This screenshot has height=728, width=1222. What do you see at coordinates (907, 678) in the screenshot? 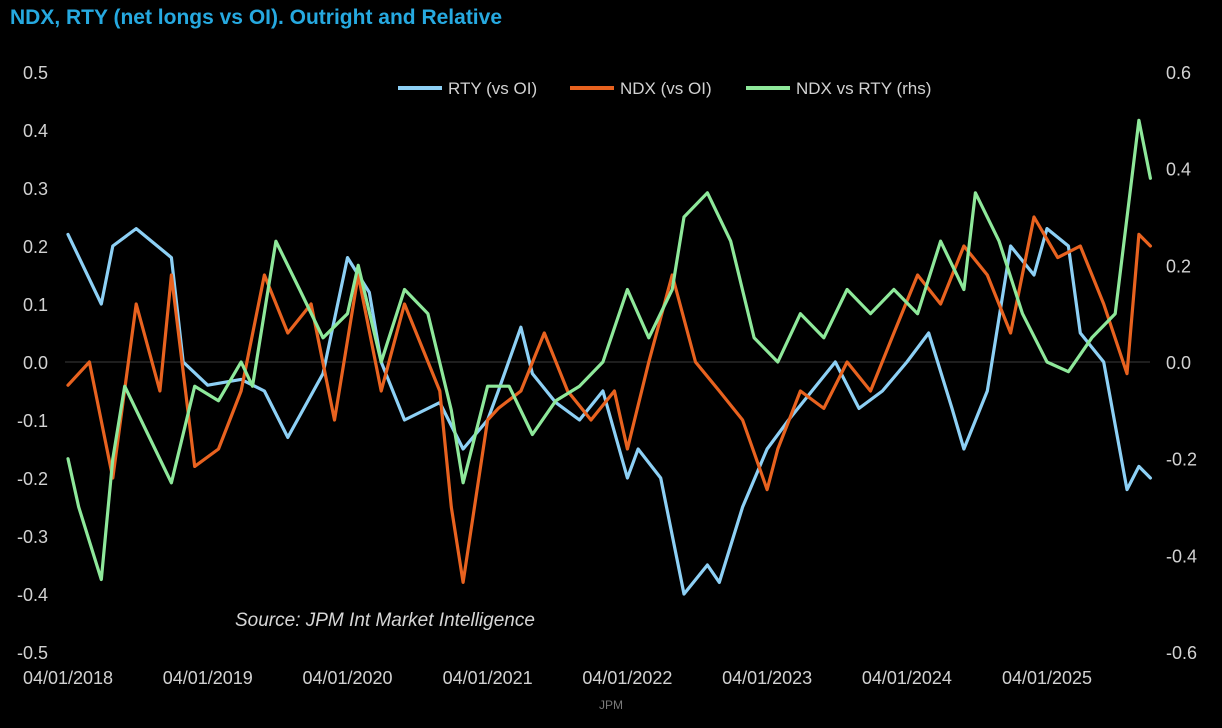
I see `x-tick-label: 04/01/2024` at bounding box center [907, 678].